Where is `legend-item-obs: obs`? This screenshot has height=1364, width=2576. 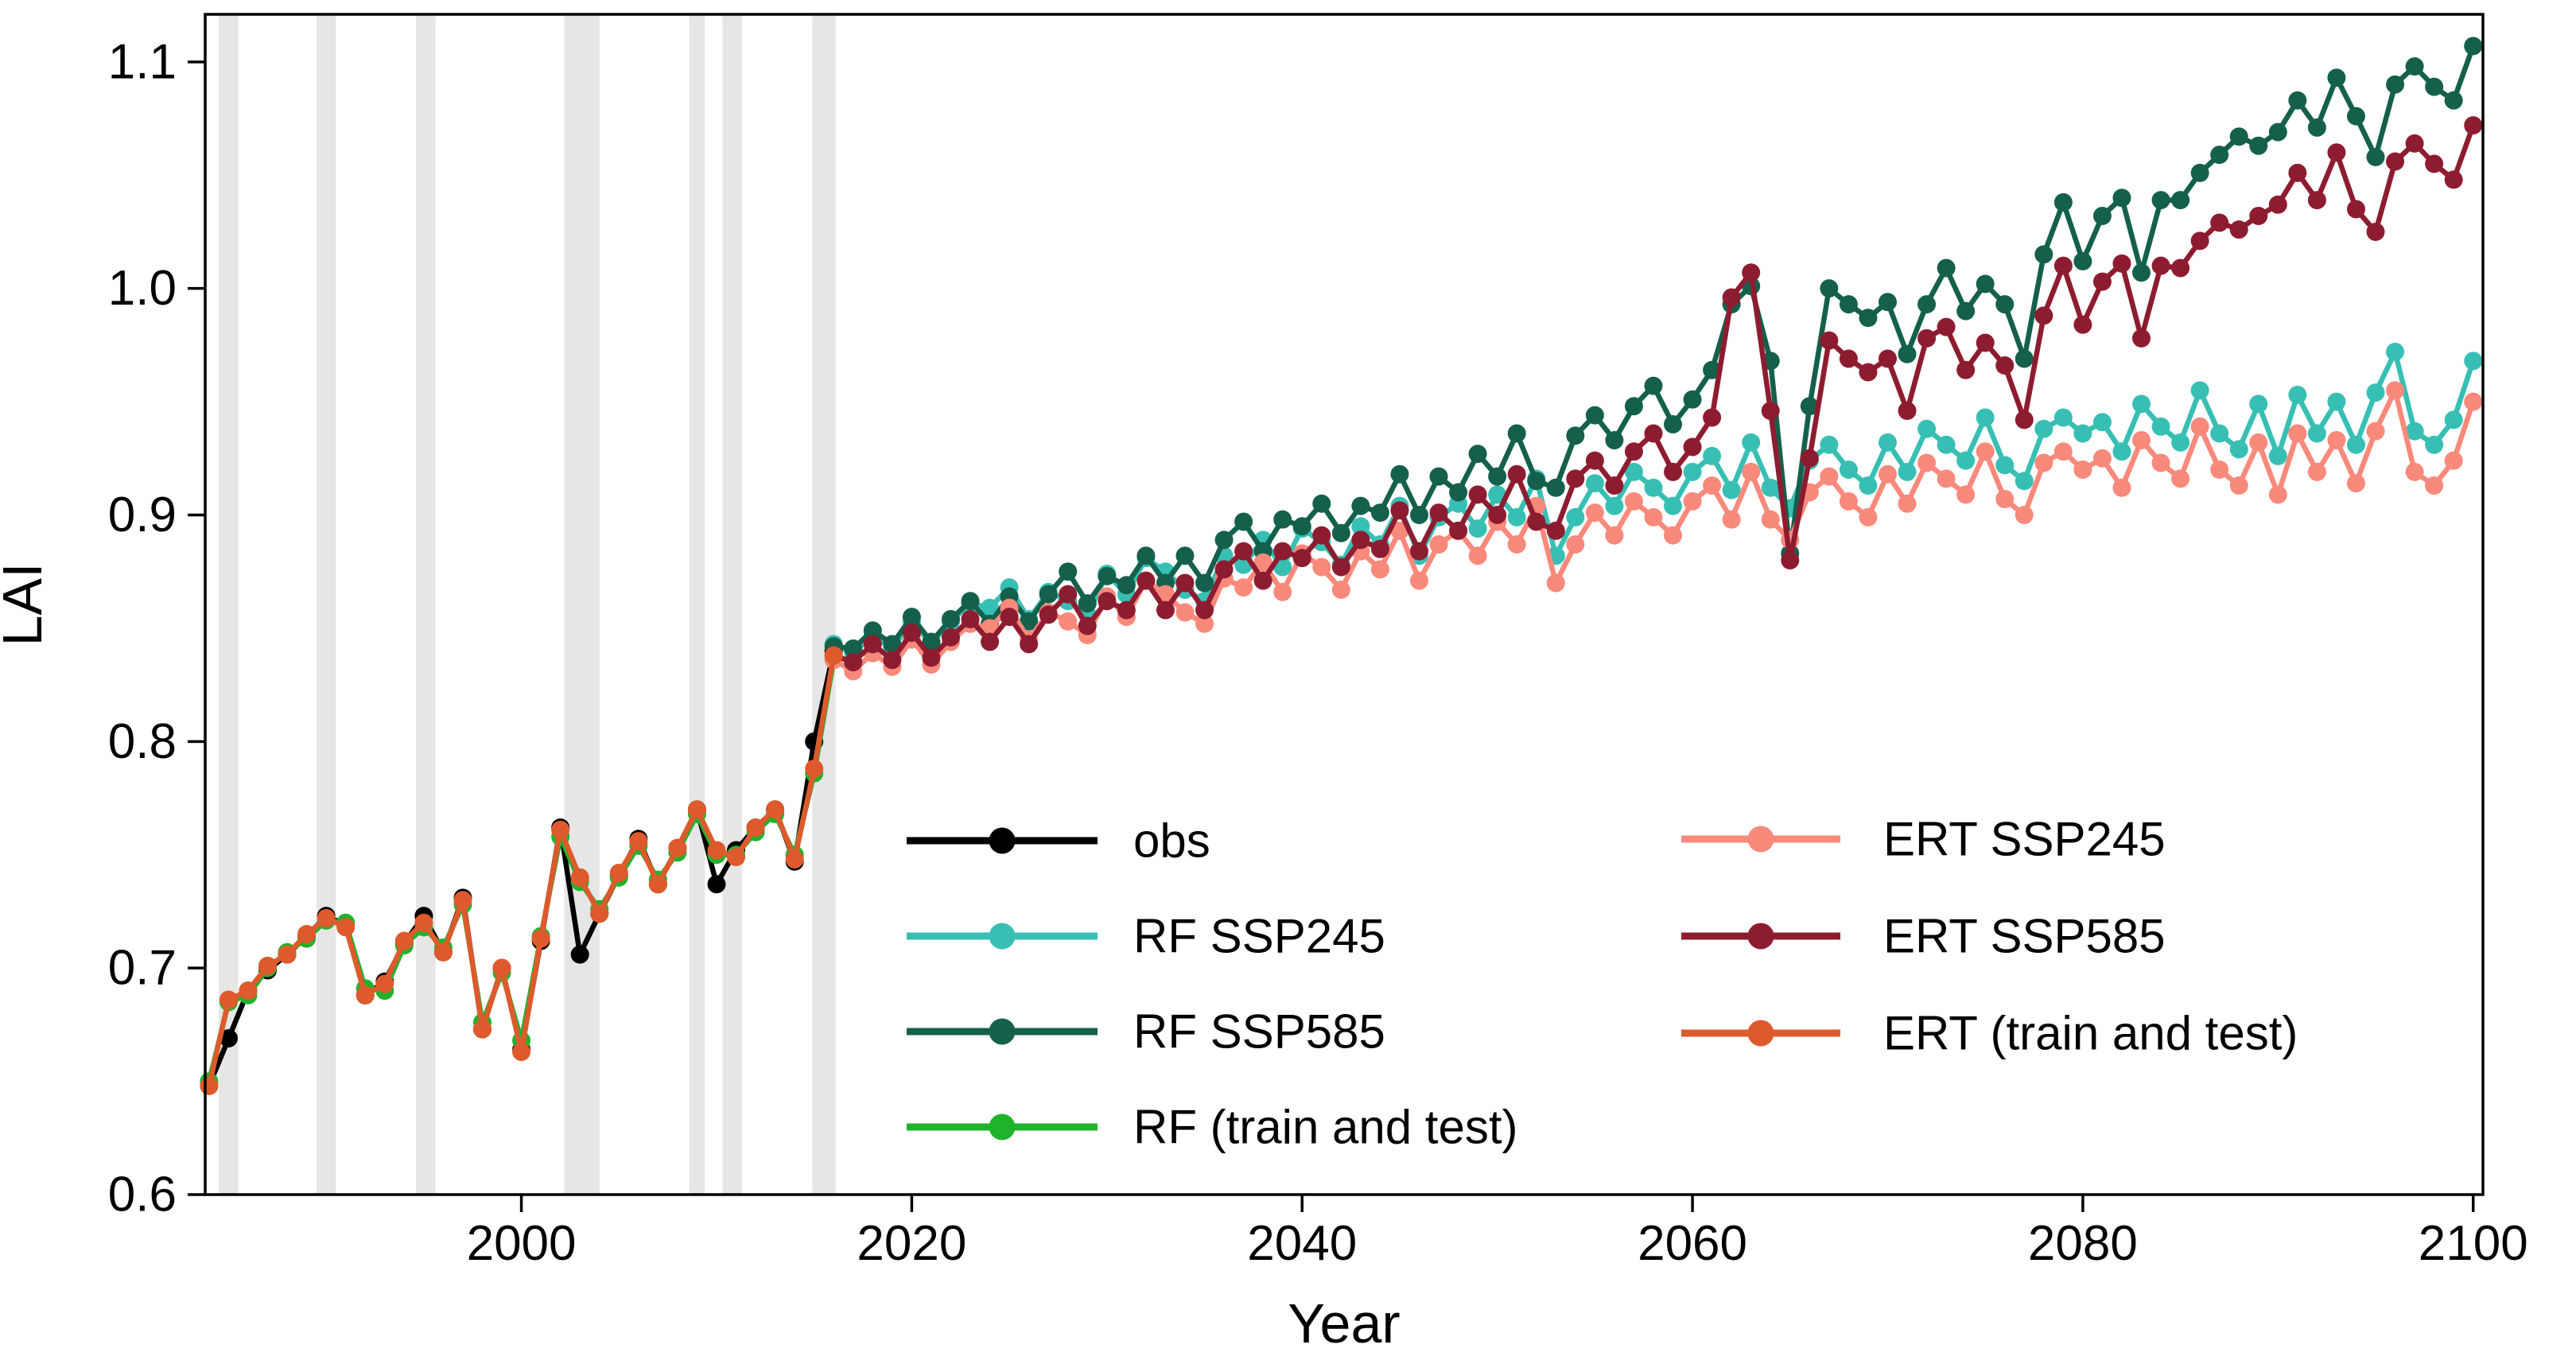 legend-item-obs: obs is located at coordinates (1058, 841).